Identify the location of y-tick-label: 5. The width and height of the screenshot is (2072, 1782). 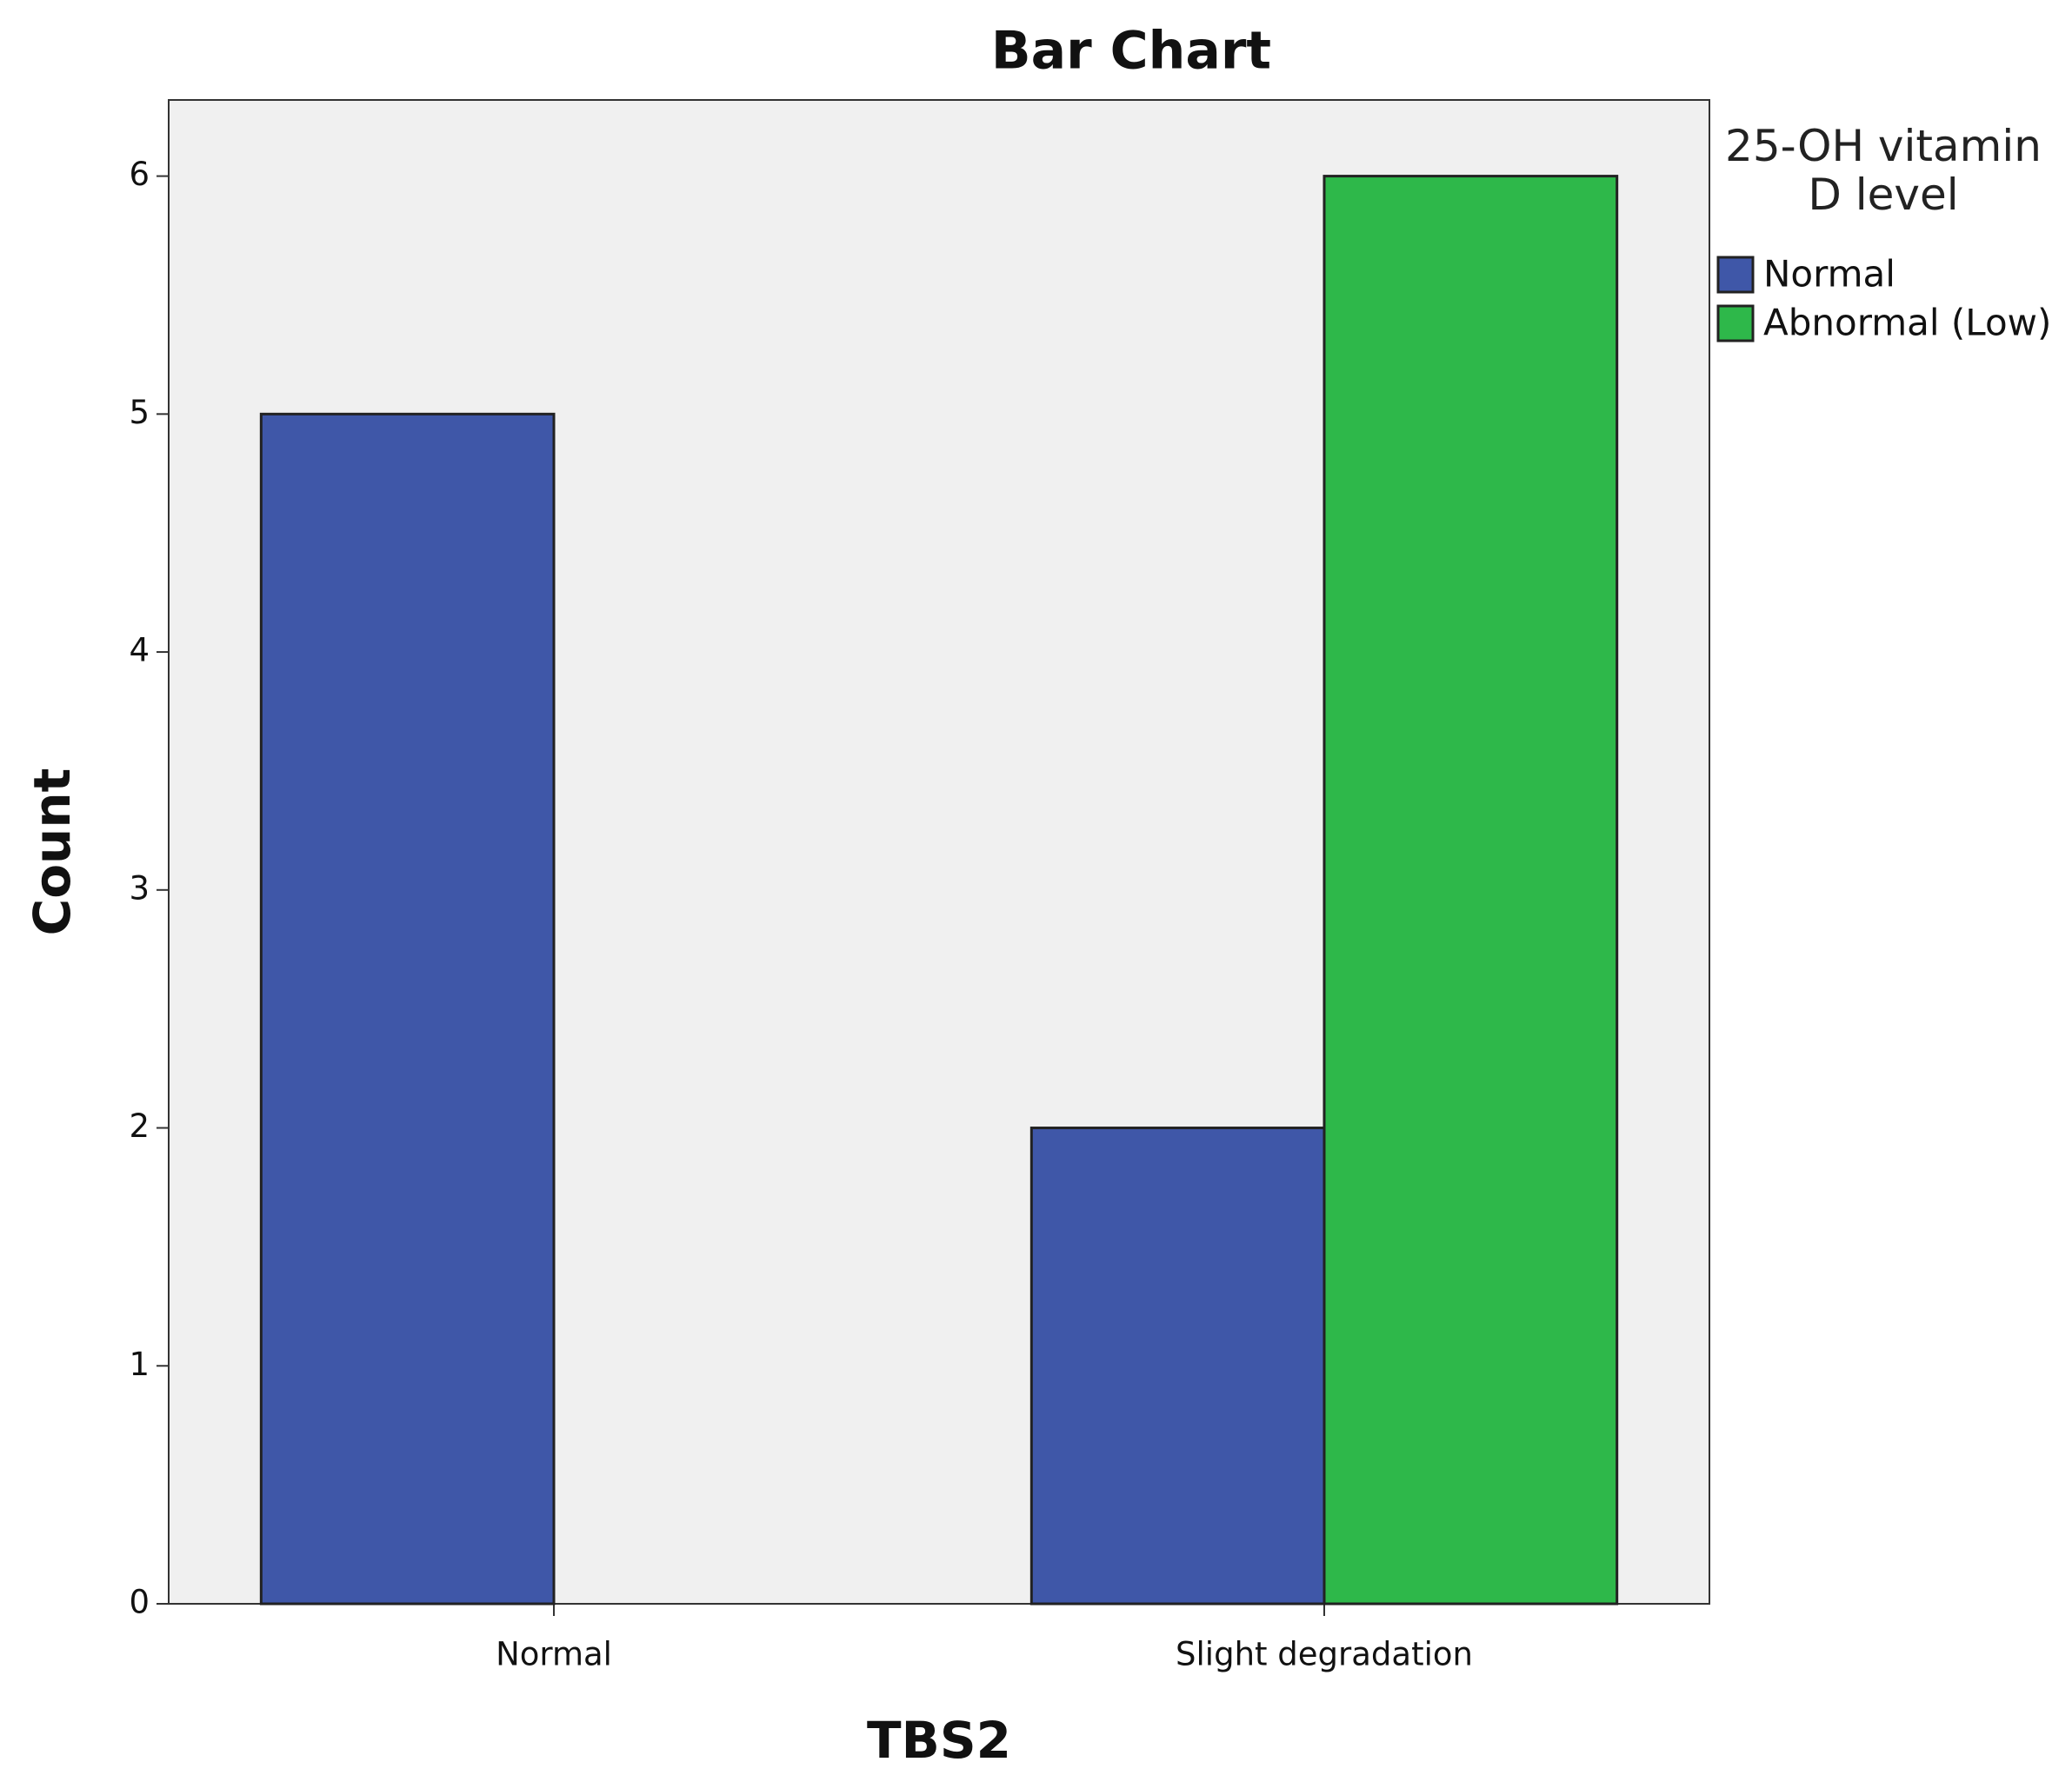
(139, 412).